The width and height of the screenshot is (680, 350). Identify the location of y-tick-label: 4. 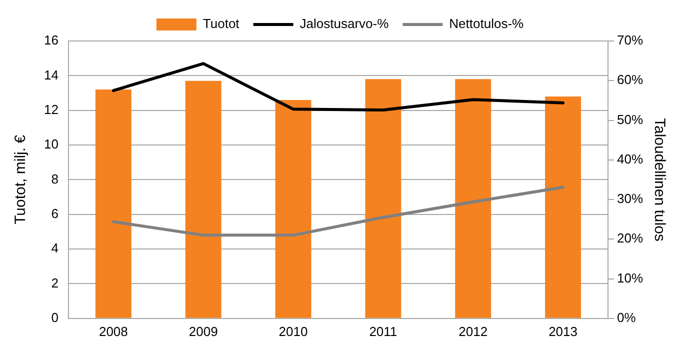
(54, 248).